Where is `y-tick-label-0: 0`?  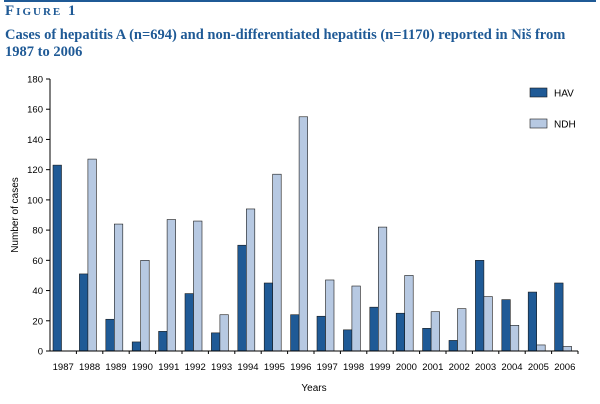 y-tick-label-0: 0 is located at coordinates (40, 352).